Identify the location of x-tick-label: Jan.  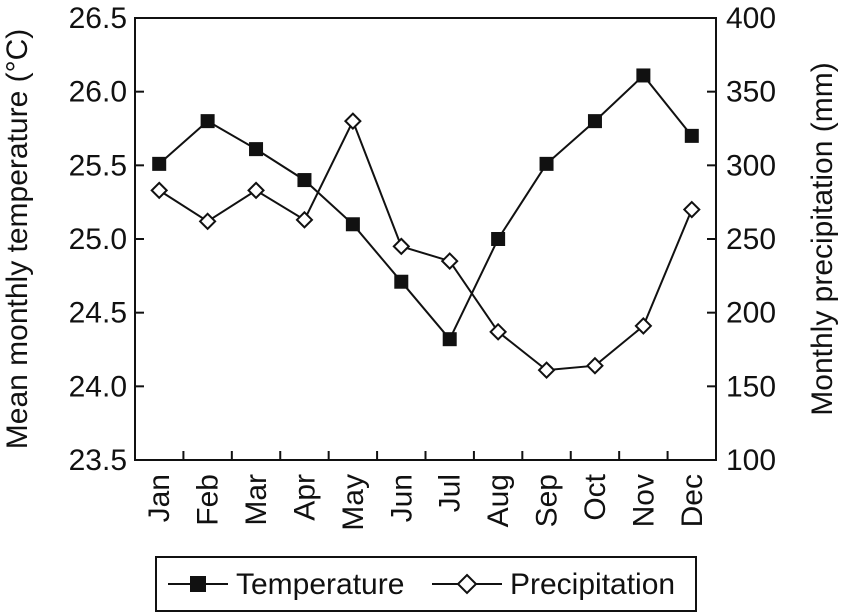
(159, 498).